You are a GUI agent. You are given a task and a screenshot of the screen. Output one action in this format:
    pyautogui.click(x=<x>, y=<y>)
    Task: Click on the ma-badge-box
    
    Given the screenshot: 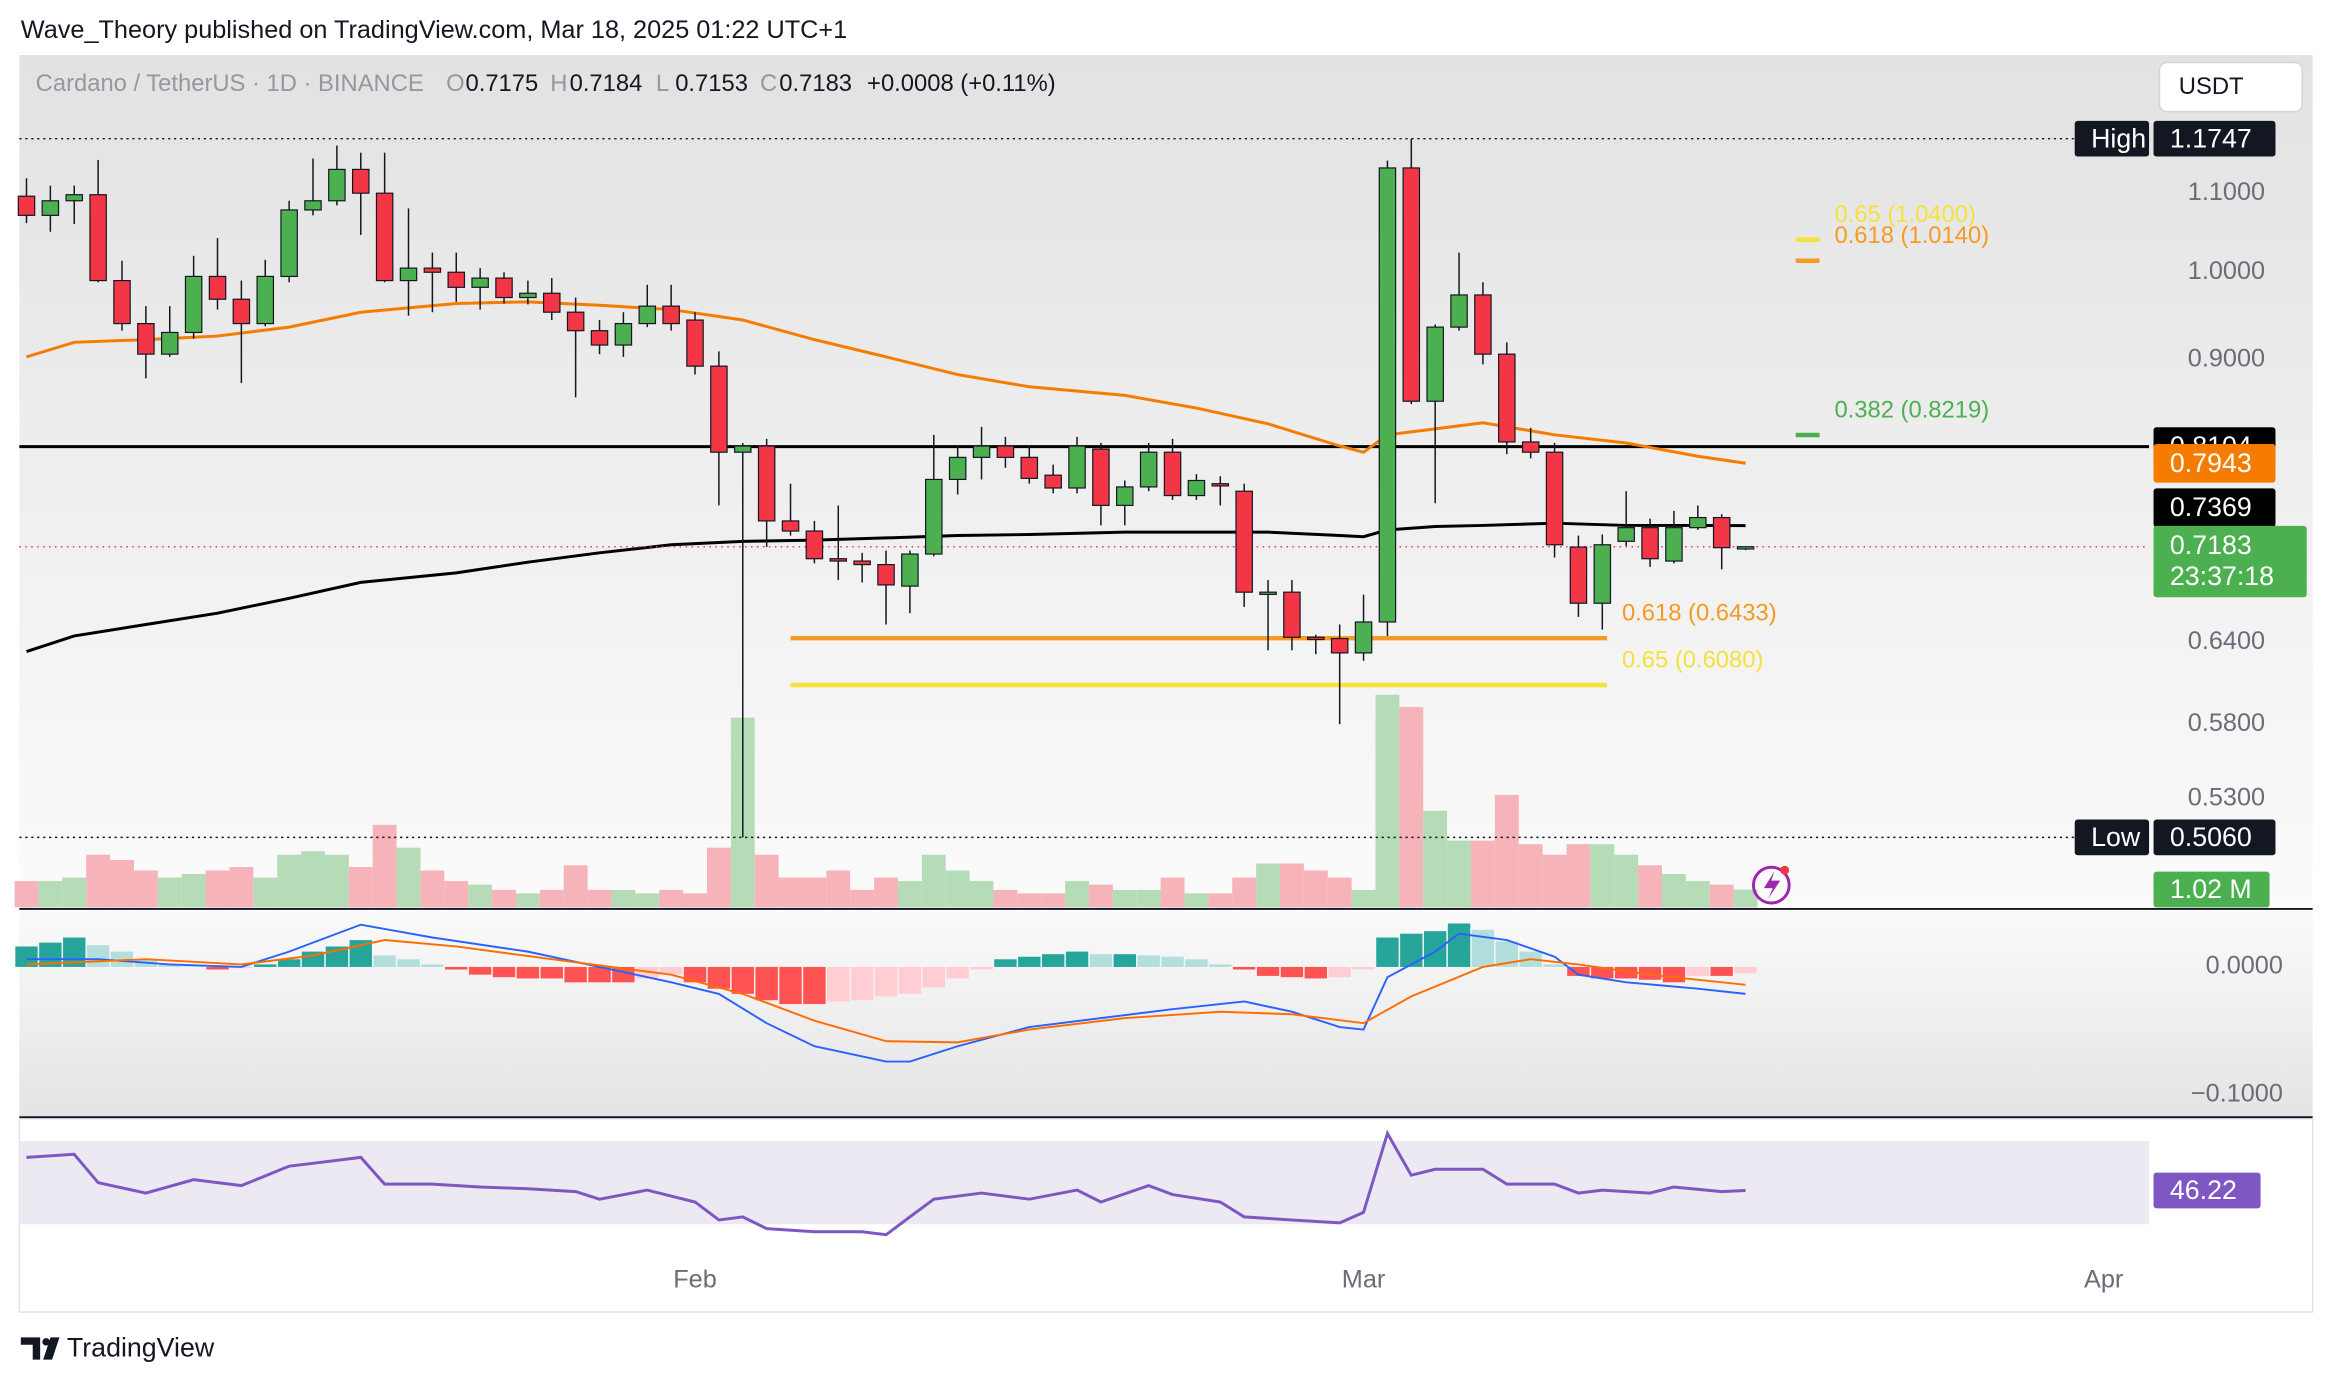 What is the action you would take?
    pyautogui.click(x=2214, y=463)
    